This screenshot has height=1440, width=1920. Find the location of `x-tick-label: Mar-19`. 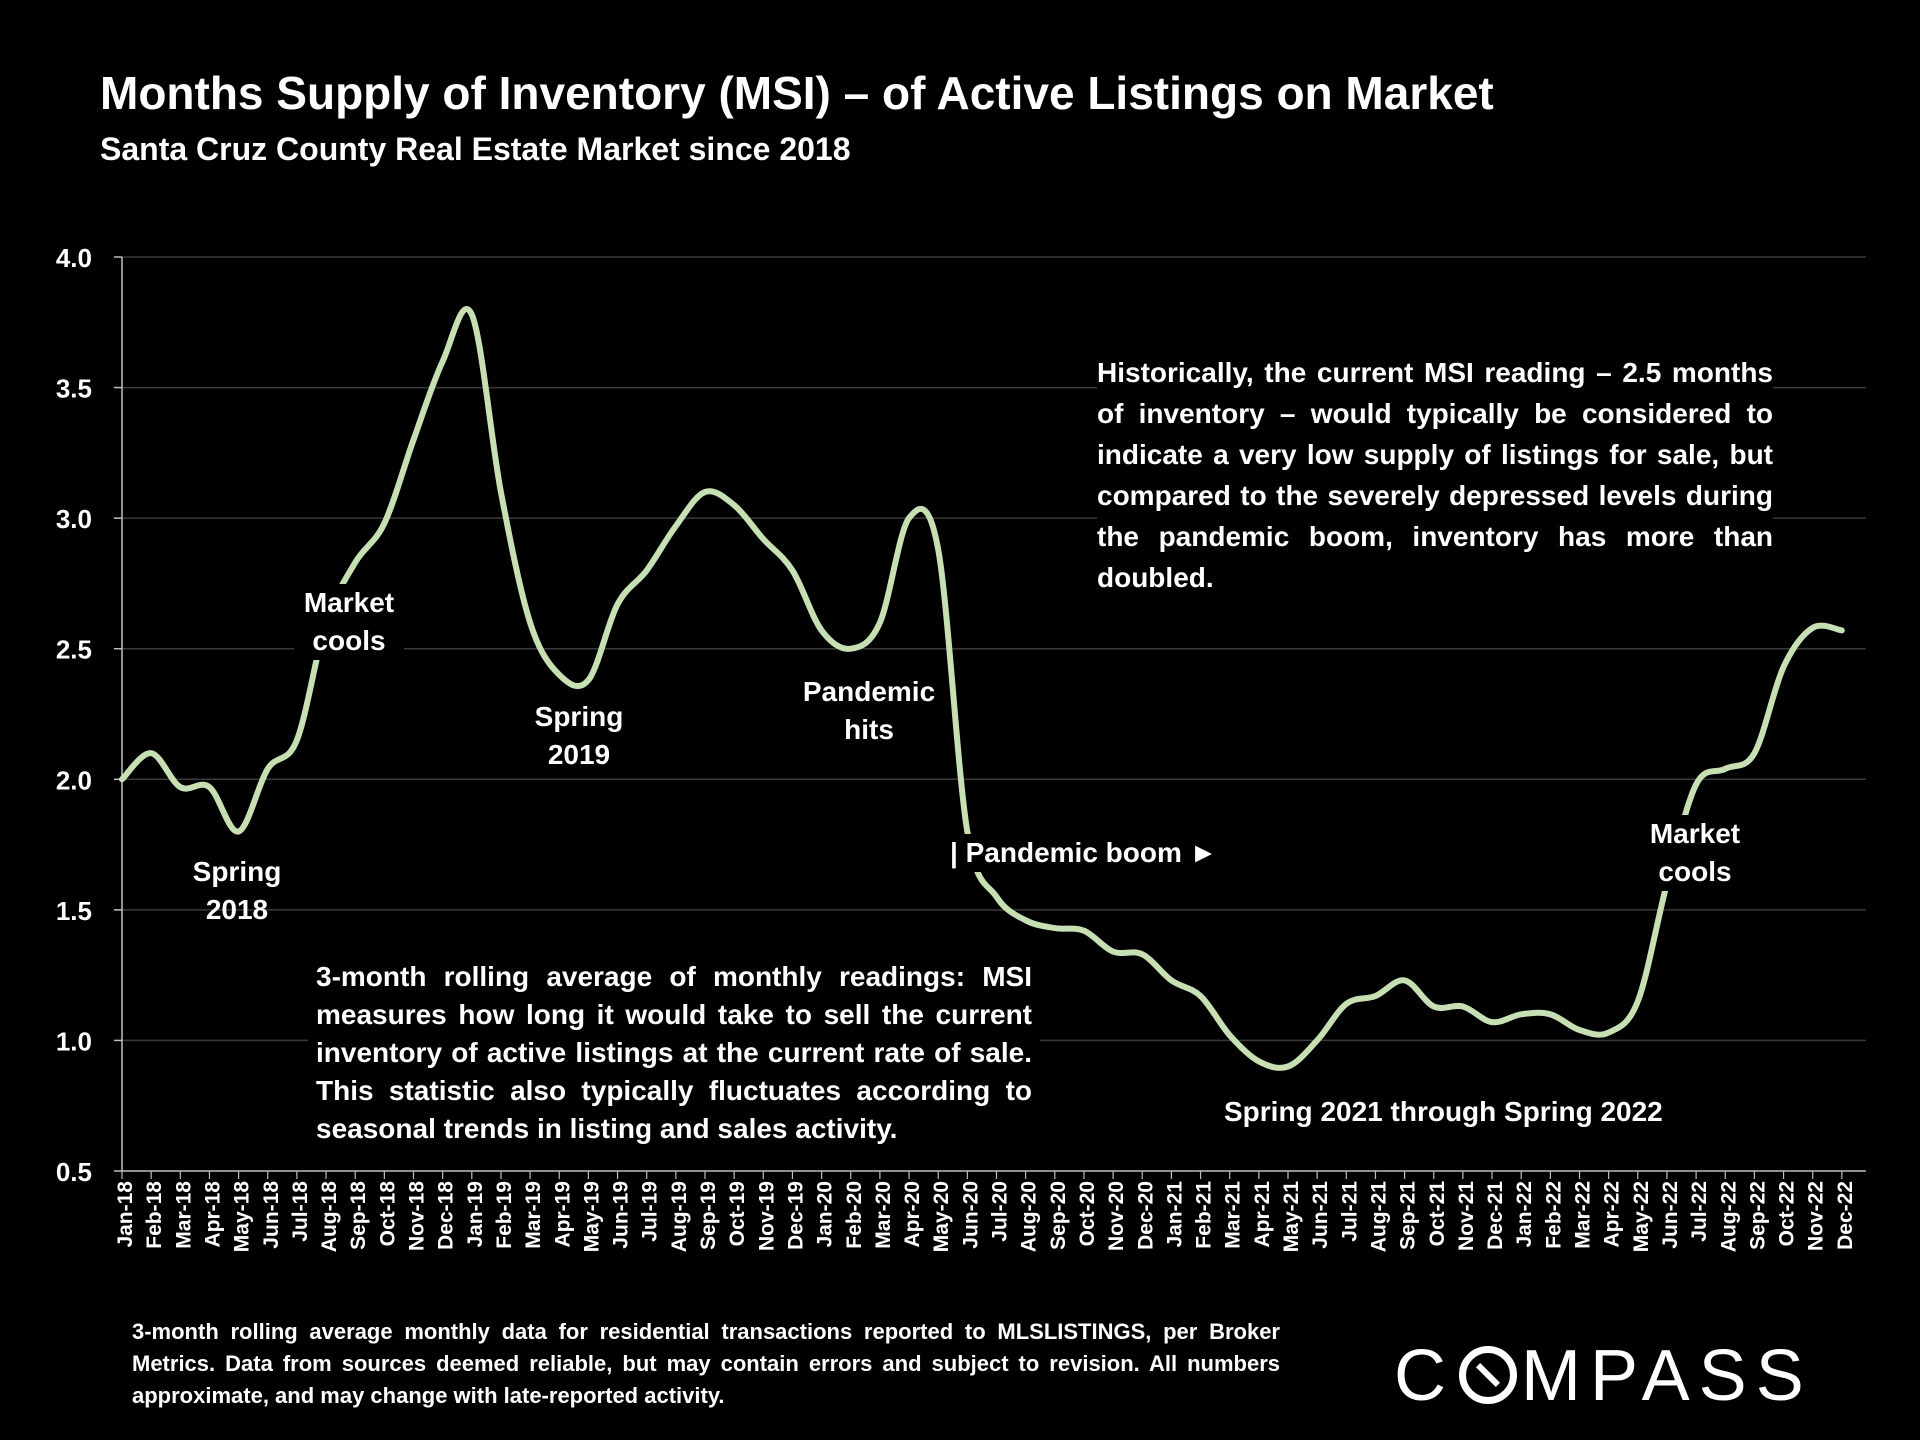

x-tick-label: Mar-19 is located at coordinates (533, 1215).